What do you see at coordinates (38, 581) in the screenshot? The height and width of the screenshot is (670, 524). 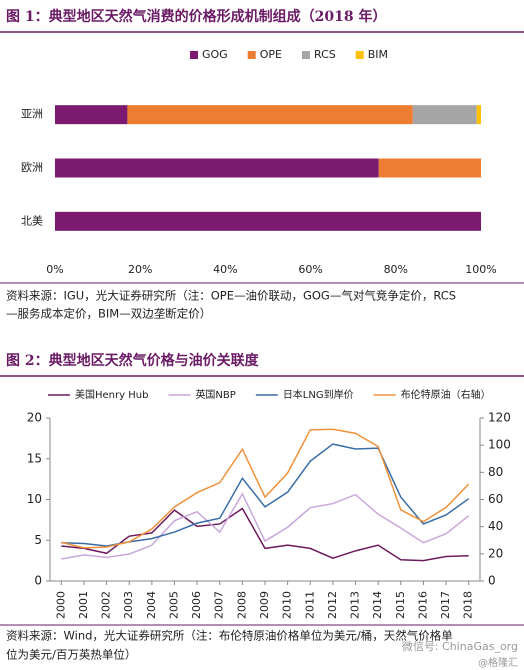 I see `y-tick-label: 0` at bounding box center [38, 581].